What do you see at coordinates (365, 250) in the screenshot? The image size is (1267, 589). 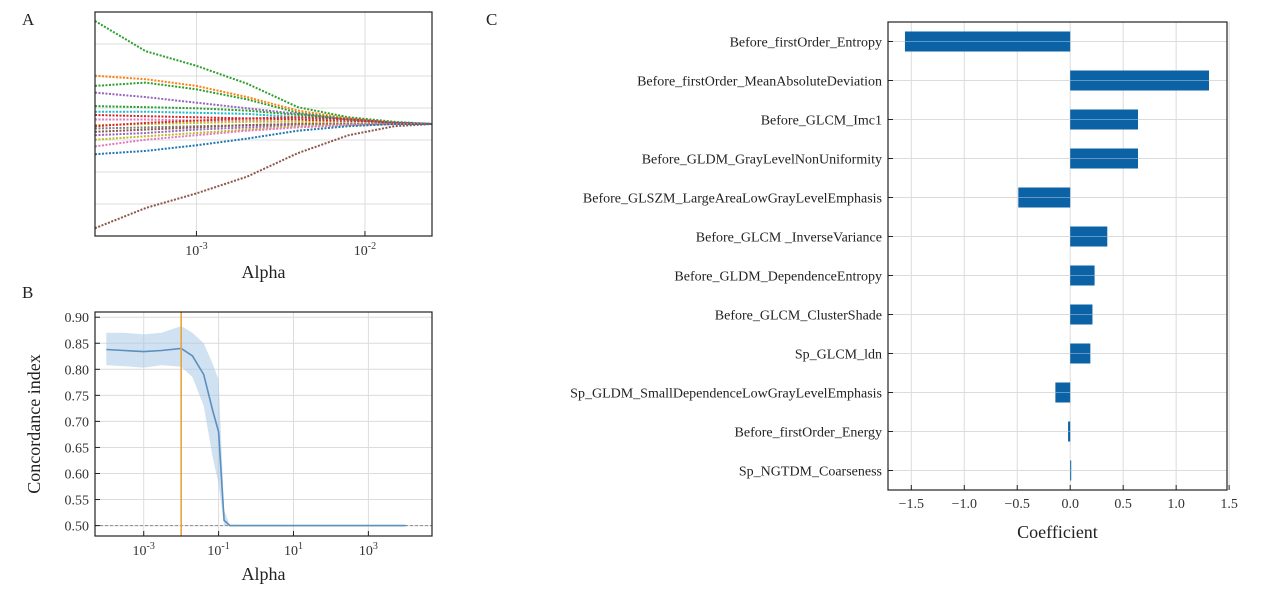 I see `x-tick-label: 10⁻²` at bounding box center [365, 250].